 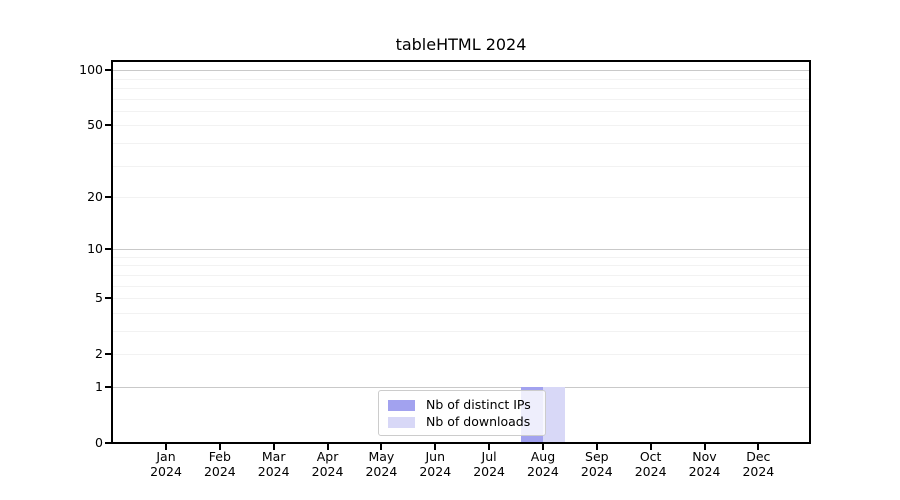 I want to click on x-tick-month: Apr, so click(x=327, y=456).